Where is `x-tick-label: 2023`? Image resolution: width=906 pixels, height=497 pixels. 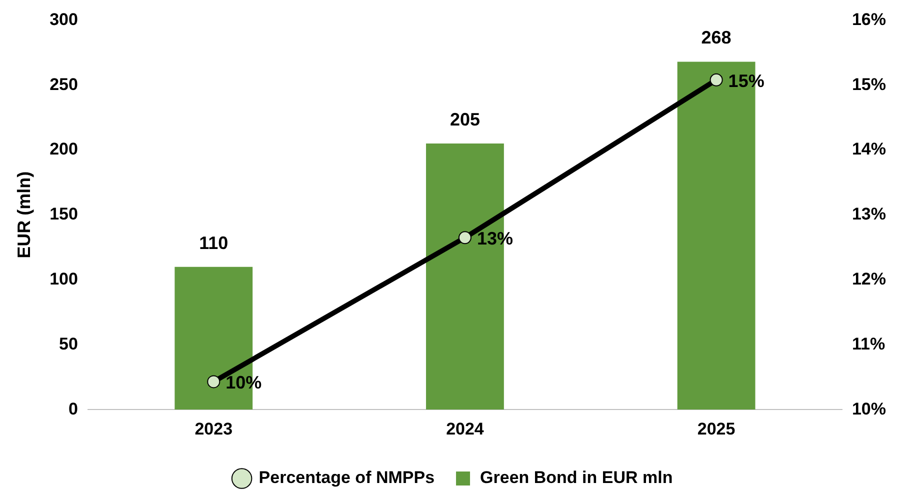 x-tick-label: 2023 is located at coordinates (213, 428).